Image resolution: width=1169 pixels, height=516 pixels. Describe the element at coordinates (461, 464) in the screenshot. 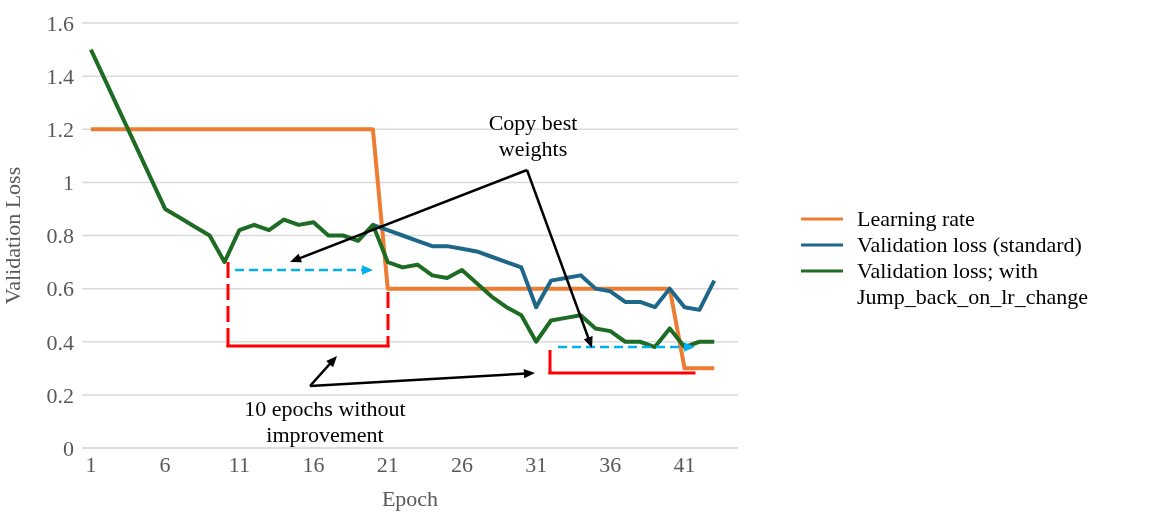

I see `x-tick-label: 26` at that location.